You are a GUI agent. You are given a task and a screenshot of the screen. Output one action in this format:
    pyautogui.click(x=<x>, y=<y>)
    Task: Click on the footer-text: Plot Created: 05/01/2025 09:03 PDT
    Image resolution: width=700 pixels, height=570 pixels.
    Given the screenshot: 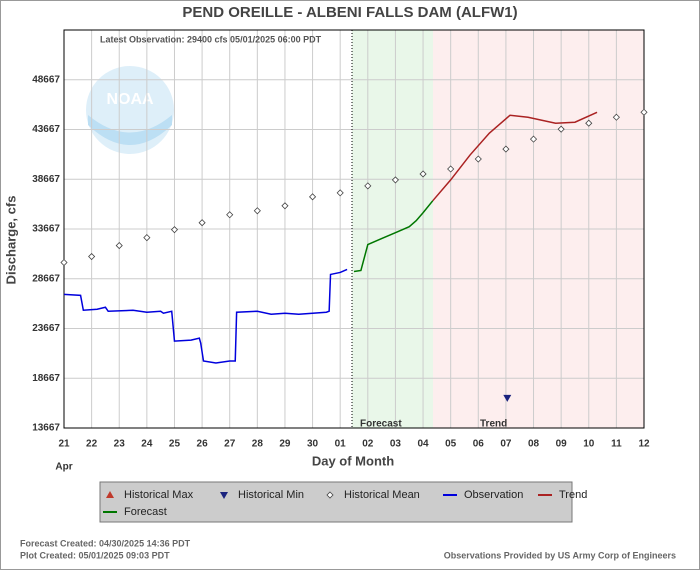 What is the action you would take?
    pyautogui.click(x=95, y=555)
    